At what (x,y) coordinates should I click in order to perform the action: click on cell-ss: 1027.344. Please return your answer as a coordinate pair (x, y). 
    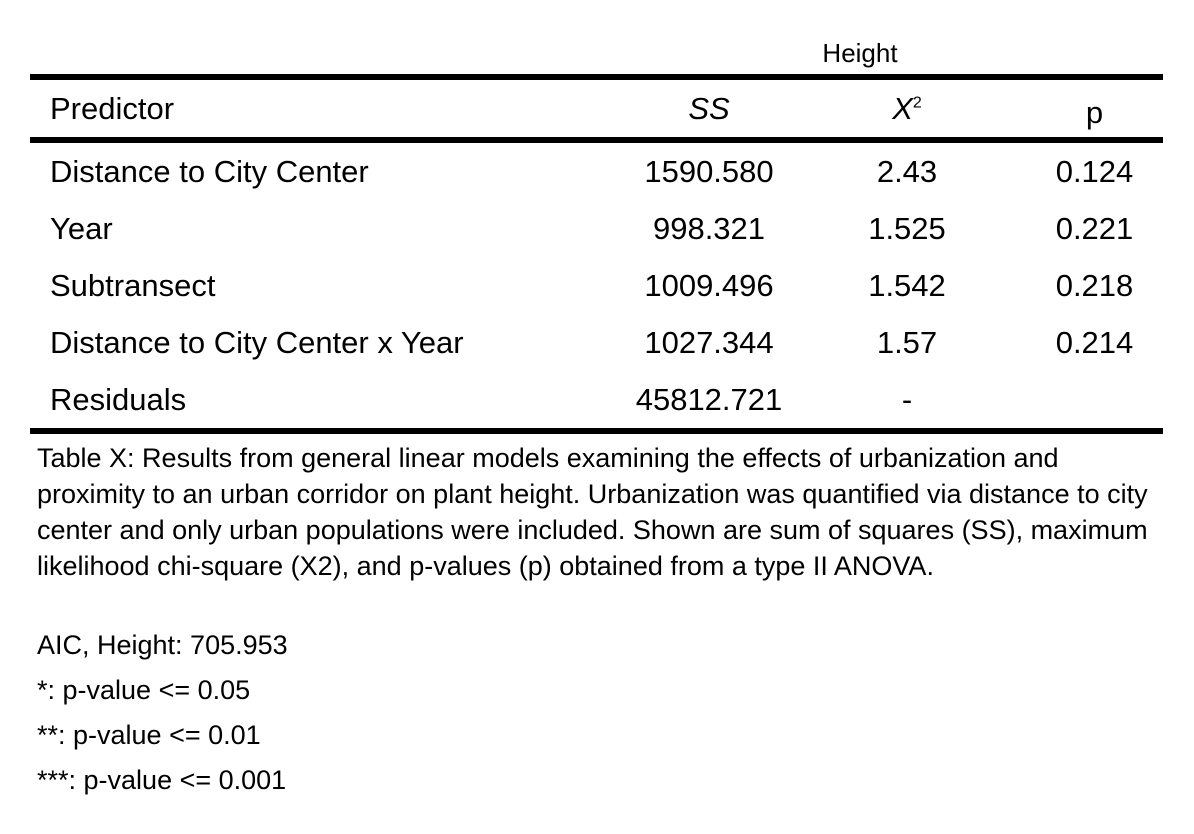
    Looking at the image, I should click on (709, 342).